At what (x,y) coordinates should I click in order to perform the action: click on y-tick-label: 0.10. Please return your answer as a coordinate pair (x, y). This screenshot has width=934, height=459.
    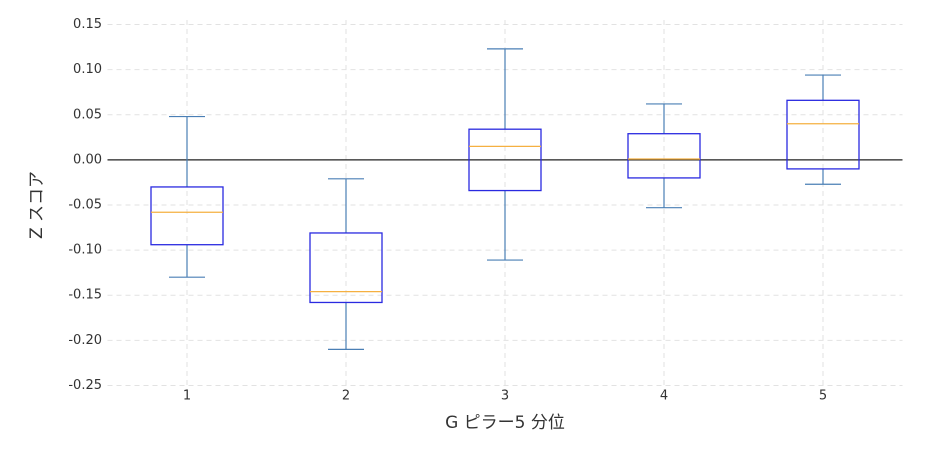
    Looking at the image, I should click on (87, 69).